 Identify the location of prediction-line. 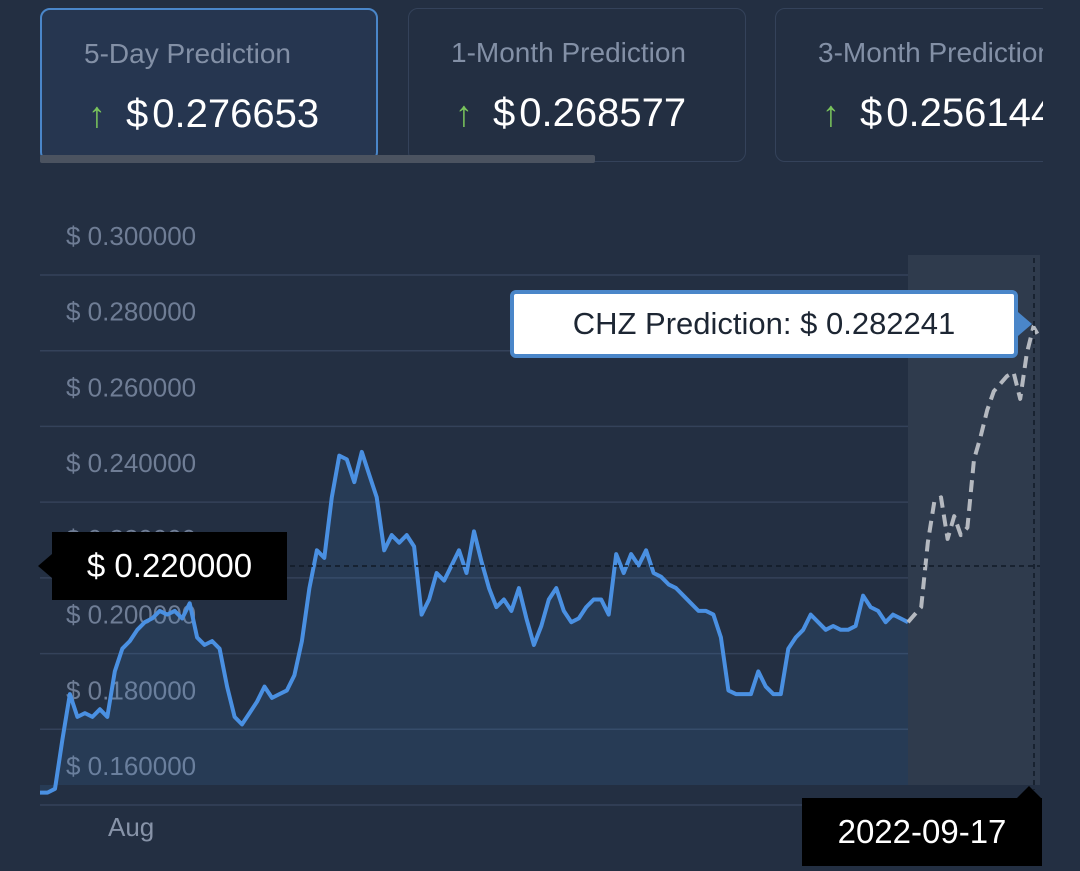
(974, 474).